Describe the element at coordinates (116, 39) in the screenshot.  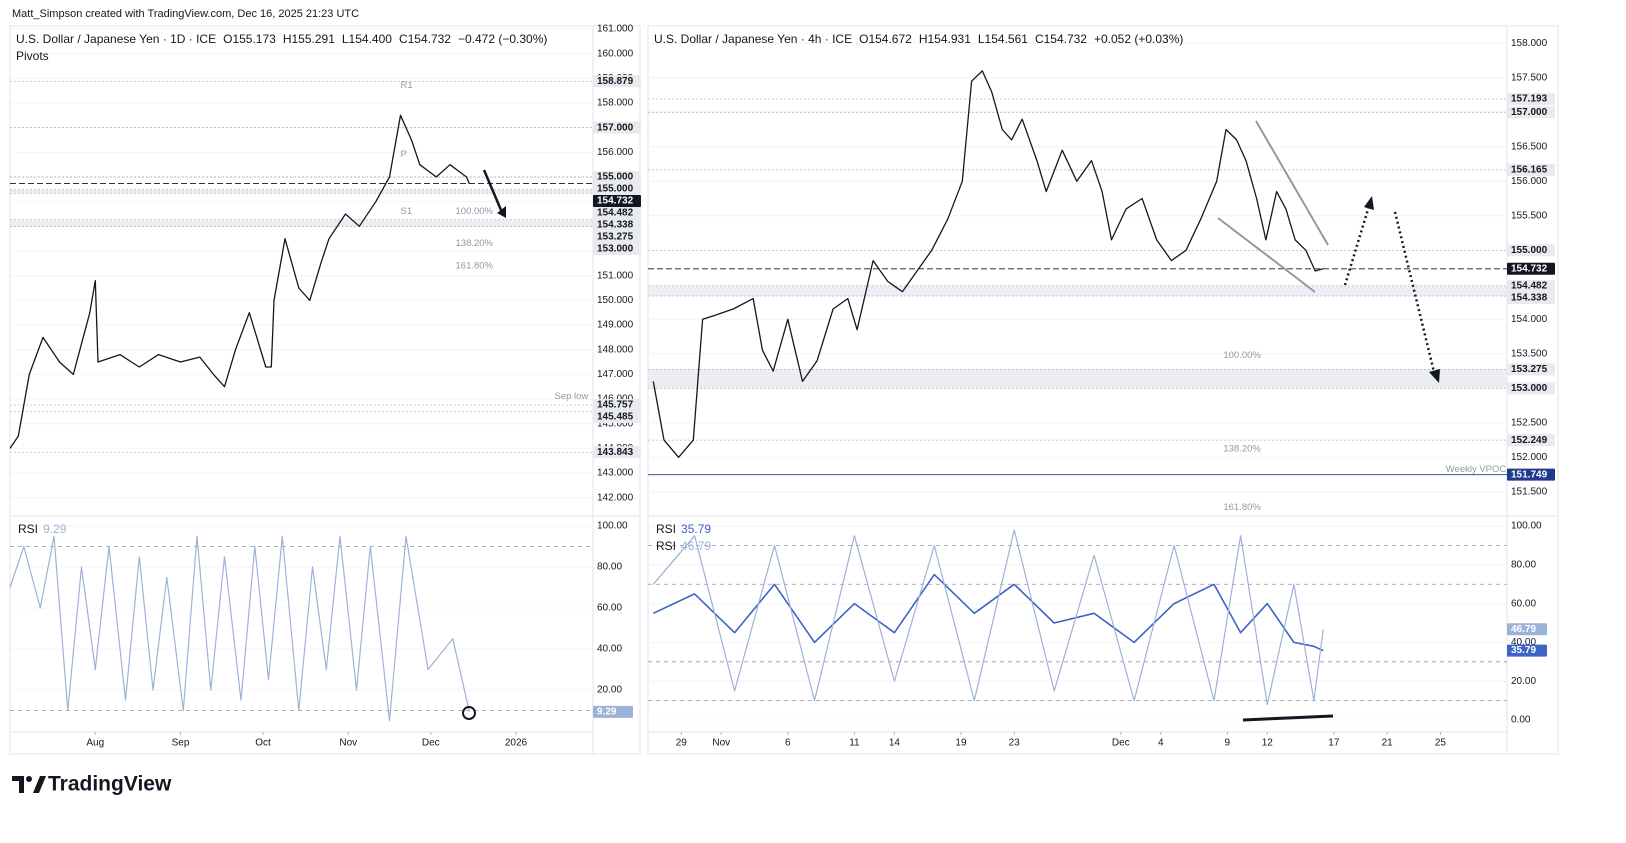
I see `chart-title: U.S. Dollar / Japanese Yen · 1D · ICE` at that location.